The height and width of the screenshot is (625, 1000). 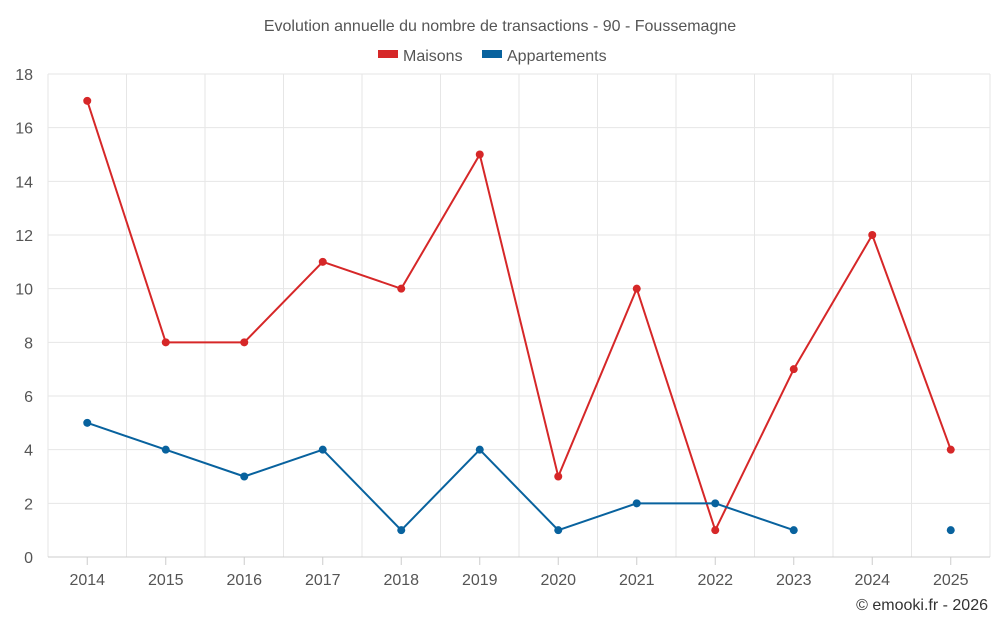 What do you see at coordinates (87, 100) in the screenshot?
I see `data-point-maisons-2014` at bounding box center [87, 100].